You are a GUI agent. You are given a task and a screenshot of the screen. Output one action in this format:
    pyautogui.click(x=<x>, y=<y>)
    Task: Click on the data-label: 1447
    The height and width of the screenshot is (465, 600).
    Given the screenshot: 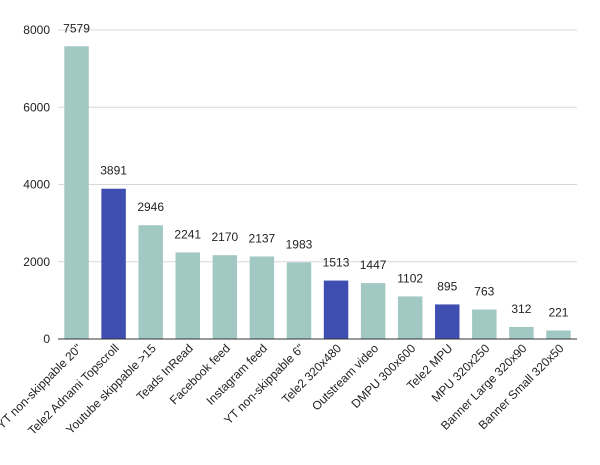 What is the action you would take?
    pyautogui.click(x=373, y=265)
    